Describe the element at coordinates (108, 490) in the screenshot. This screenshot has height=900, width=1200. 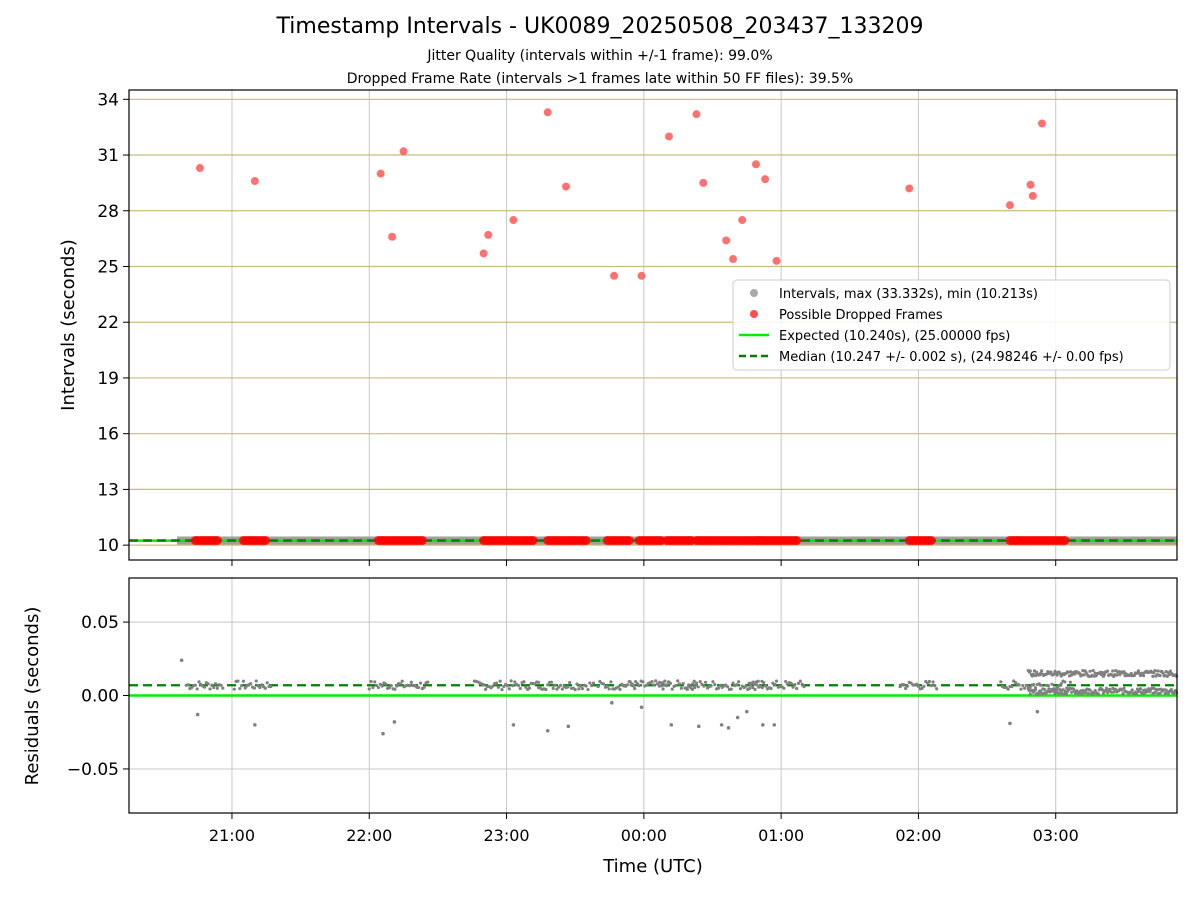
I see `top-y-tick-label: 13` at that location.